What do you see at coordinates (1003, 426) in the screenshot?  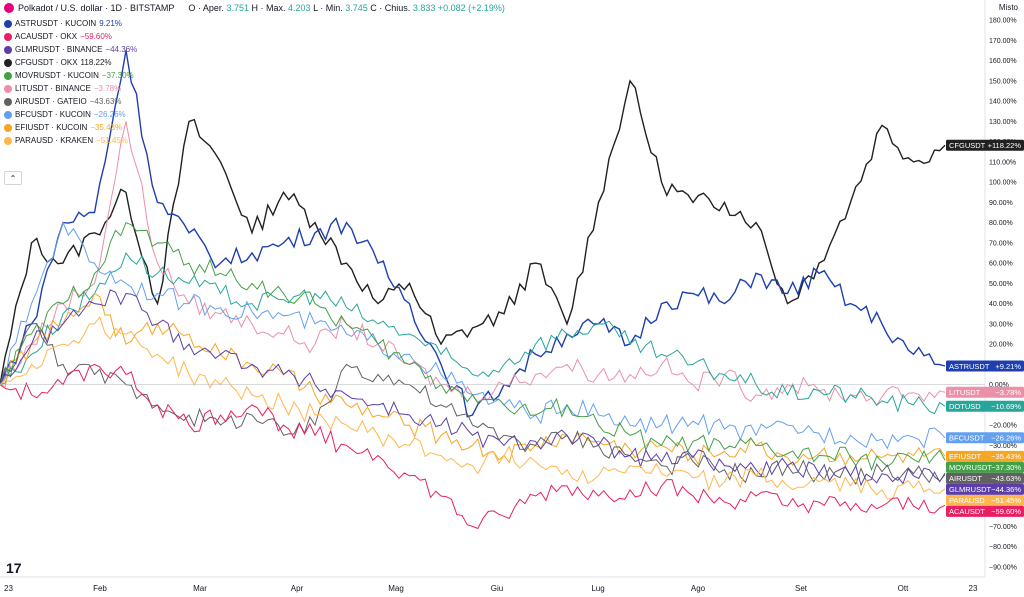 I see `y-tick-label: −20.00%` at bounding box center [1003, 426].